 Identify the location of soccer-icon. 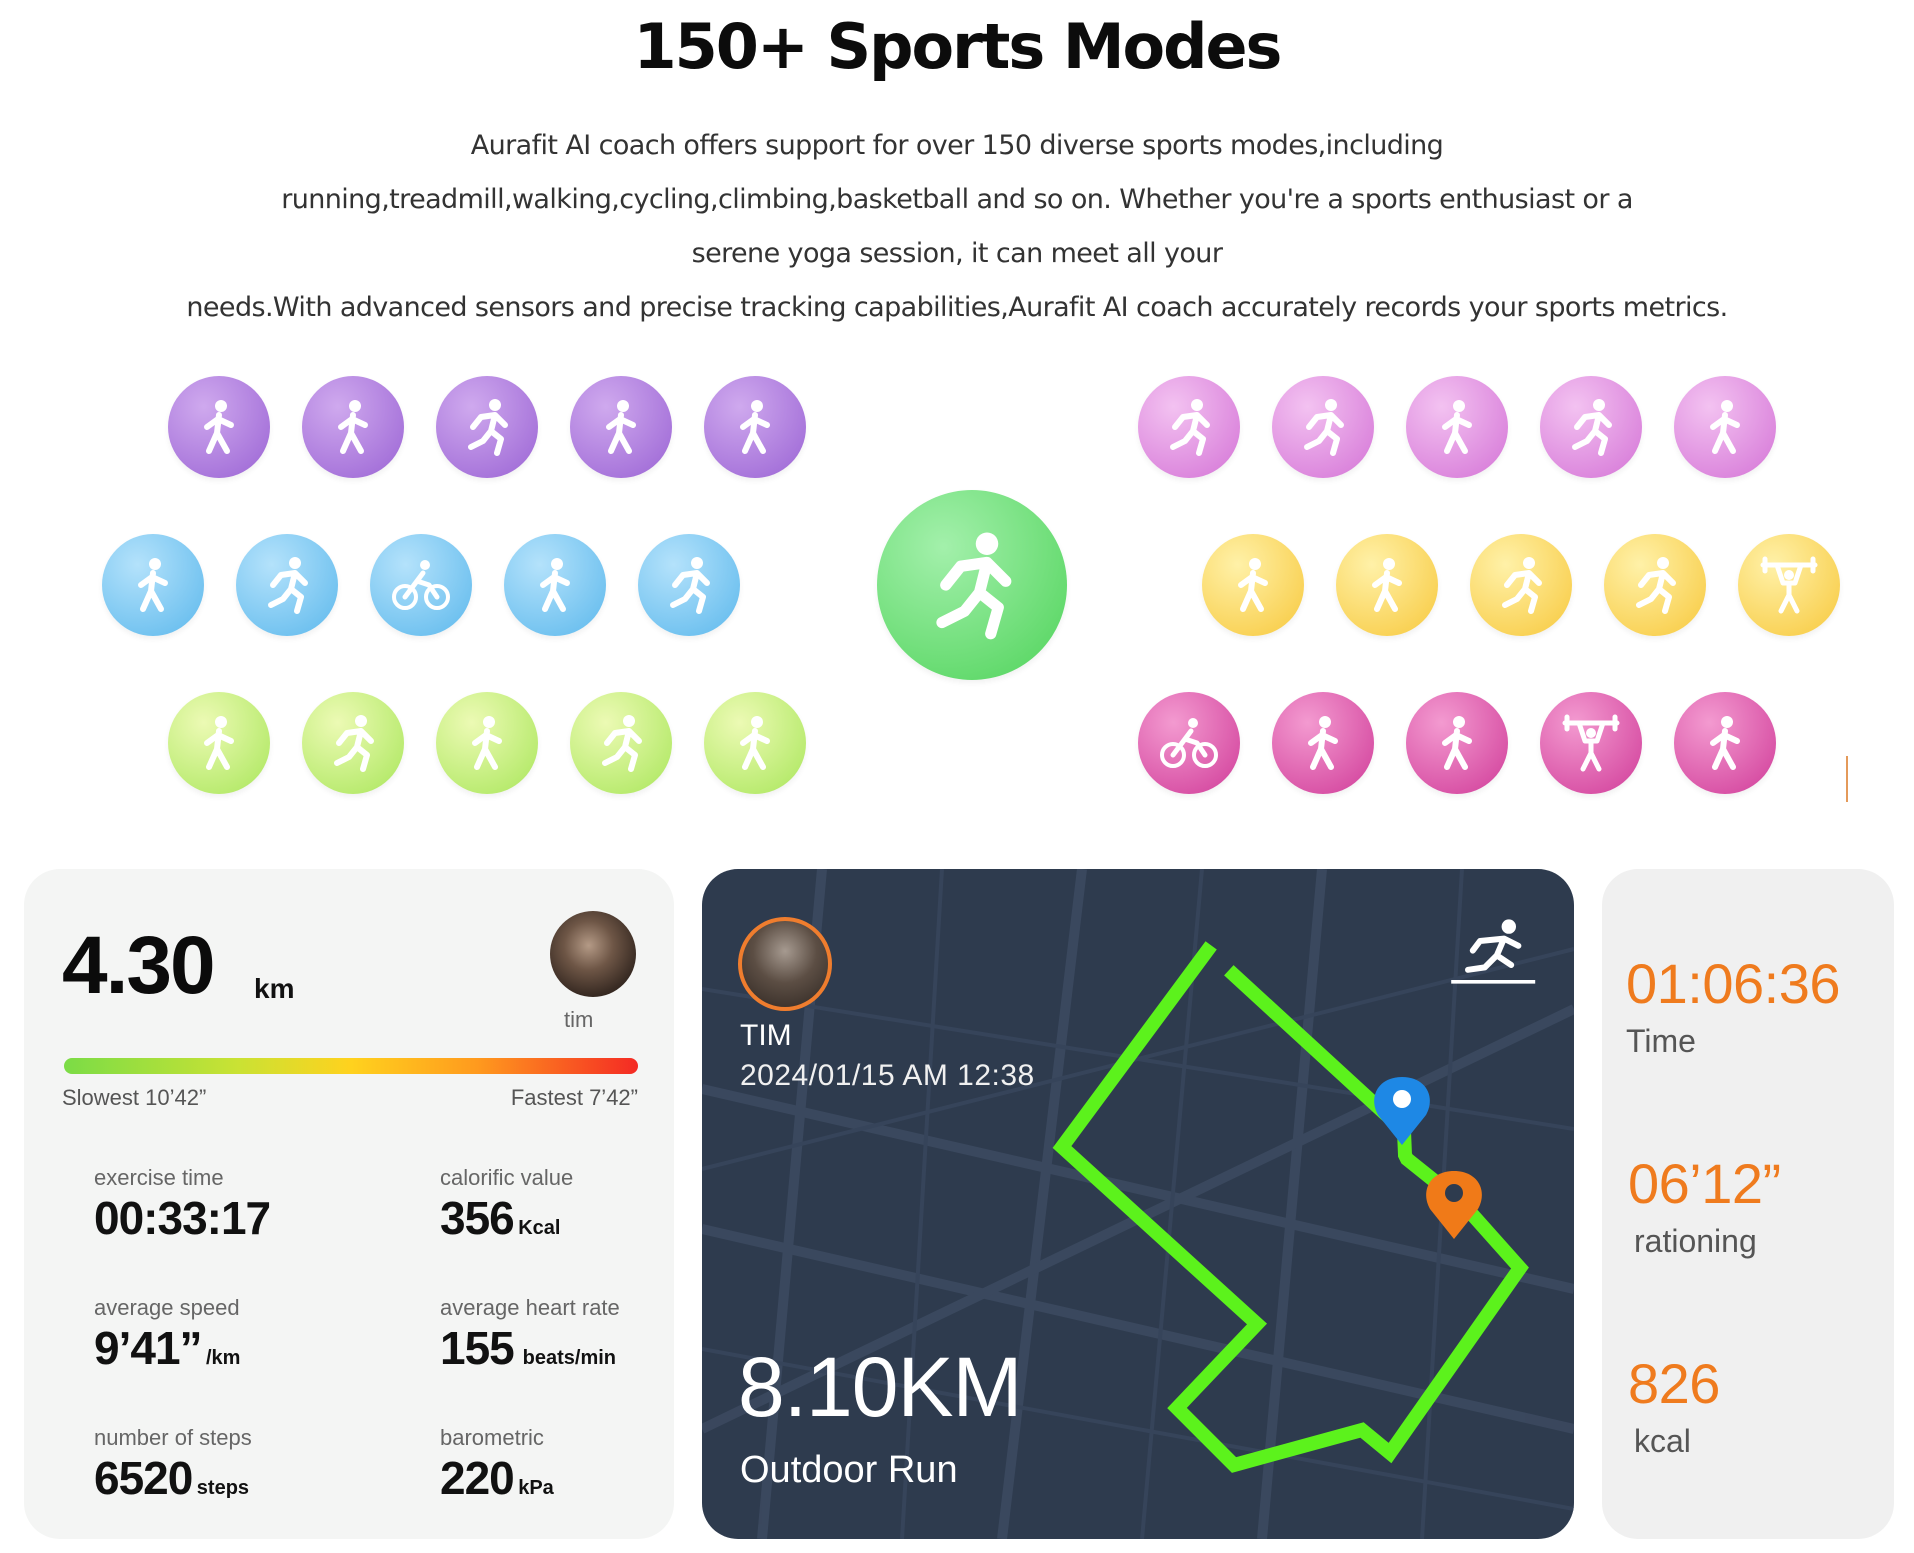
(689, 585).